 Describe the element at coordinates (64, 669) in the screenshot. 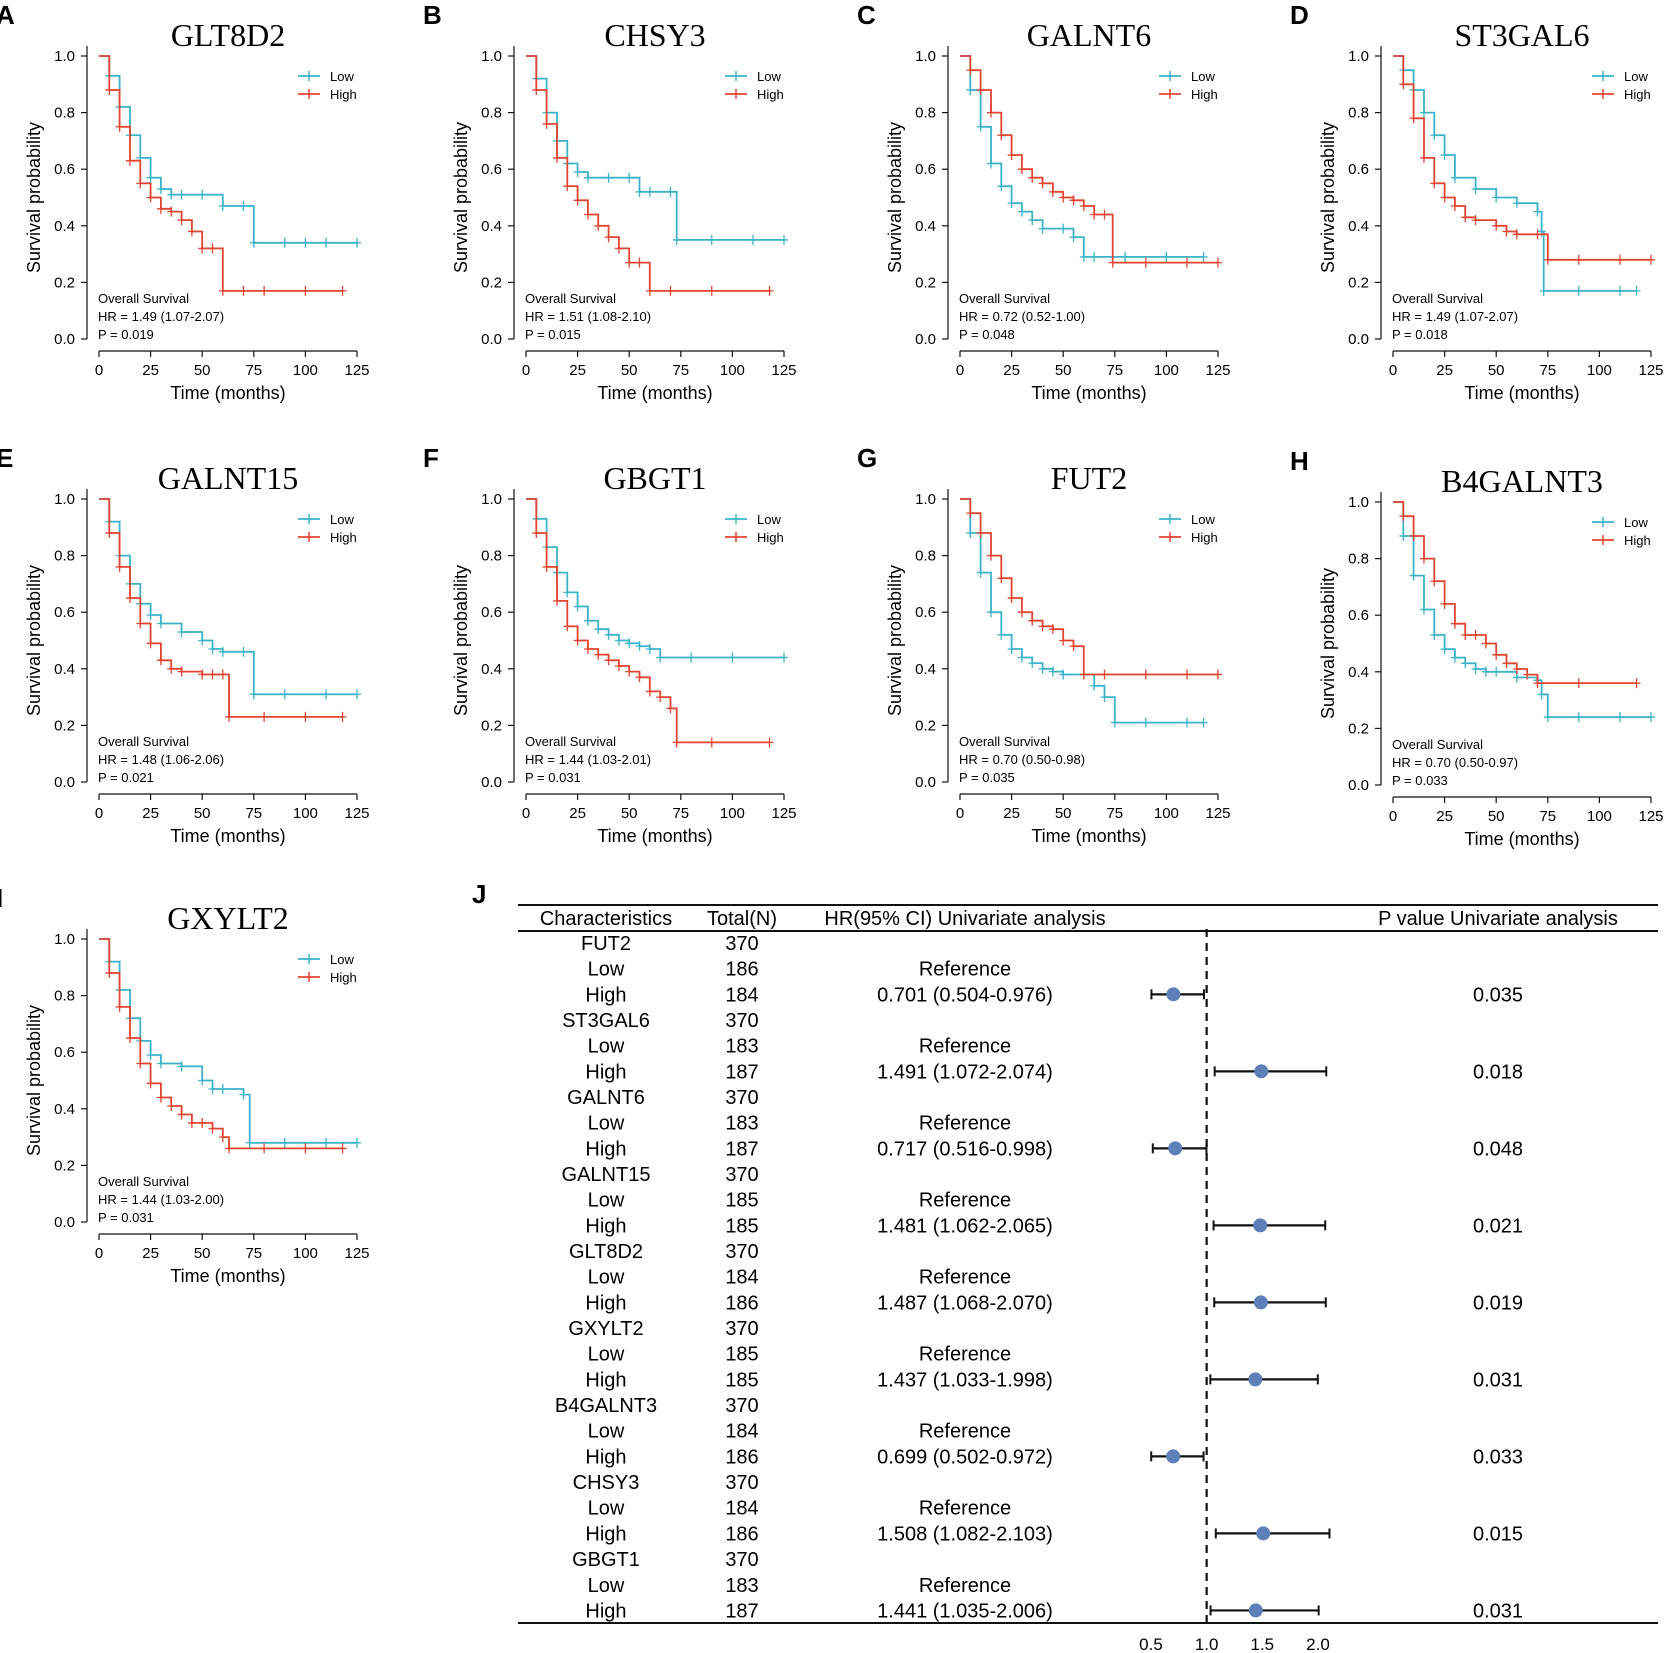

I see `y-tick-label: 0.4` at that location.